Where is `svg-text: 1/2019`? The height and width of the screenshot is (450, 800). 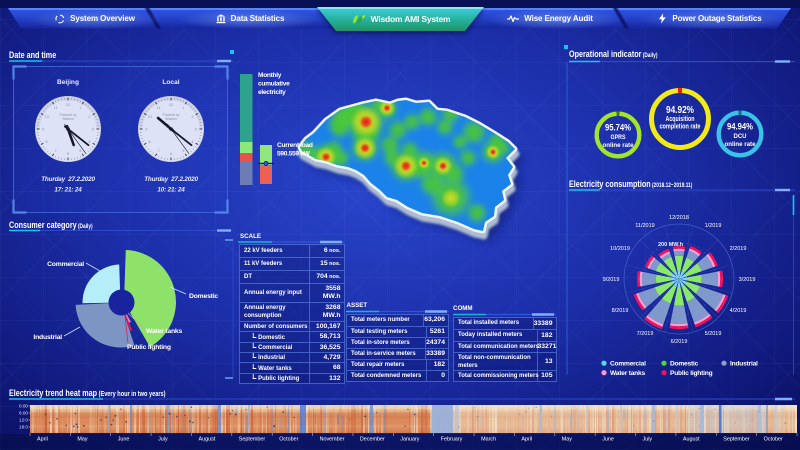
svg-text: 1/2019 is located at coordinates (713, 226).